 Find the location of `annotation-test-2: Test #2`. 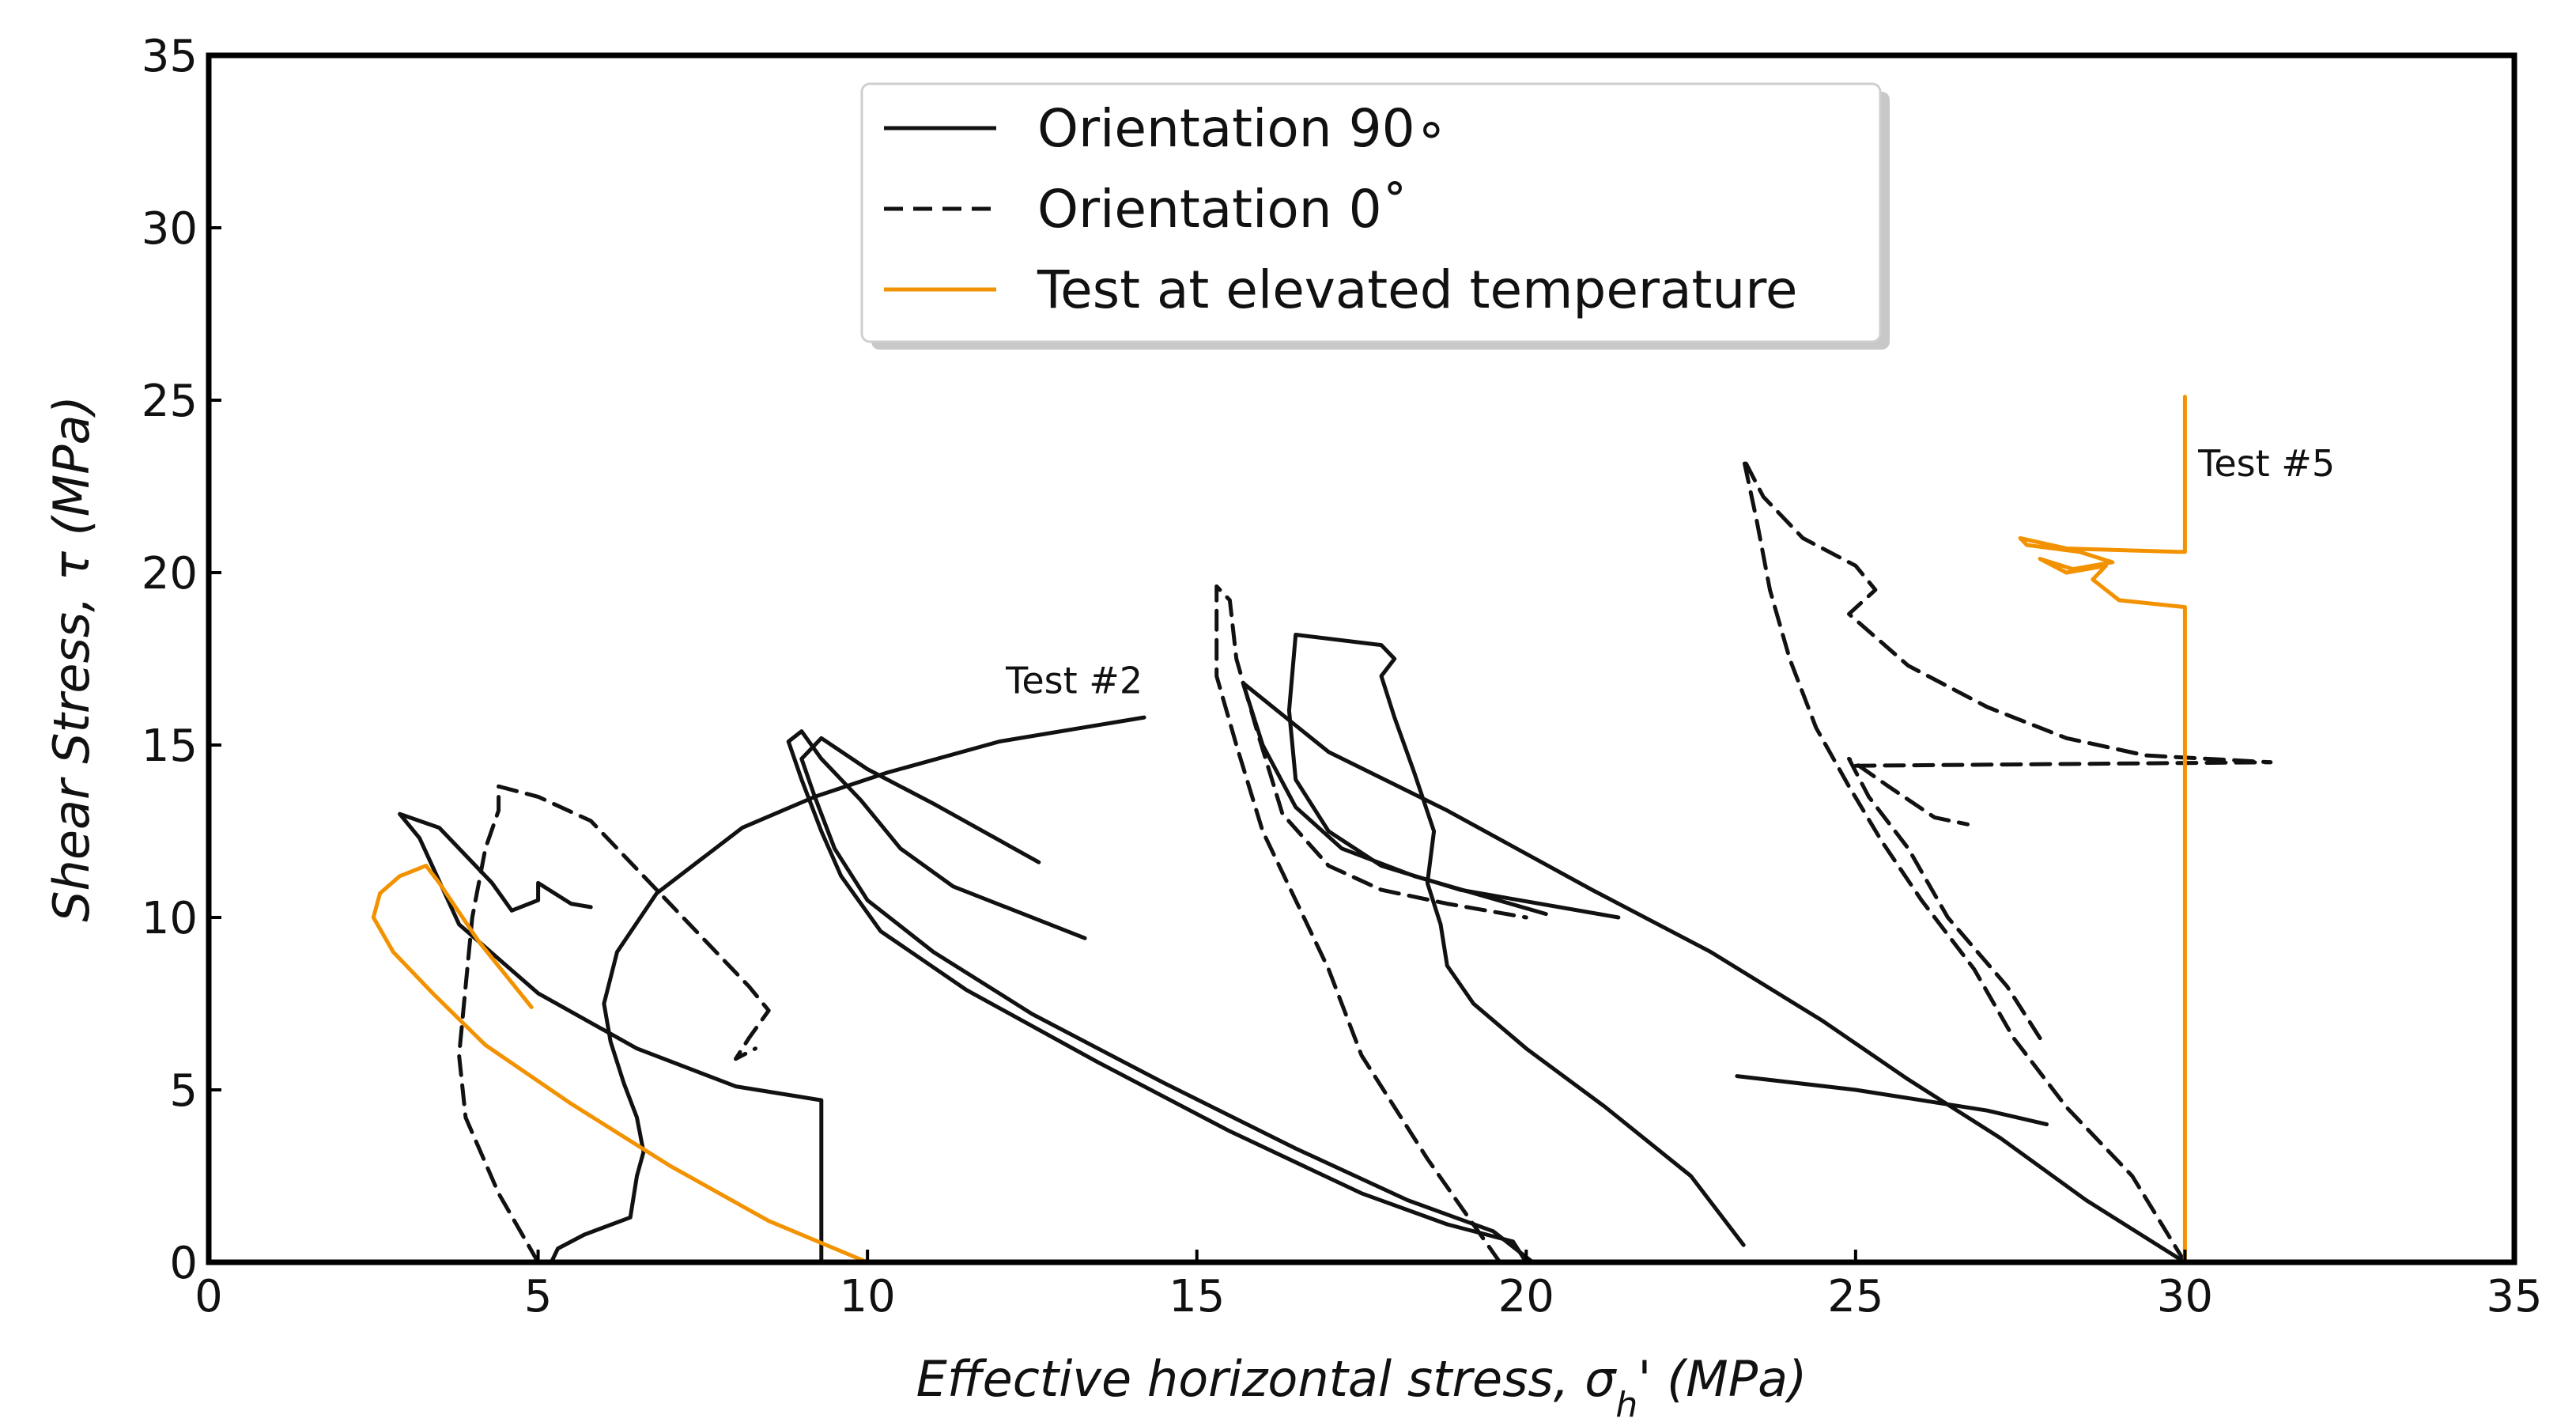

annotation-test-2: Test #2 is located at coordinates (1074, 681).